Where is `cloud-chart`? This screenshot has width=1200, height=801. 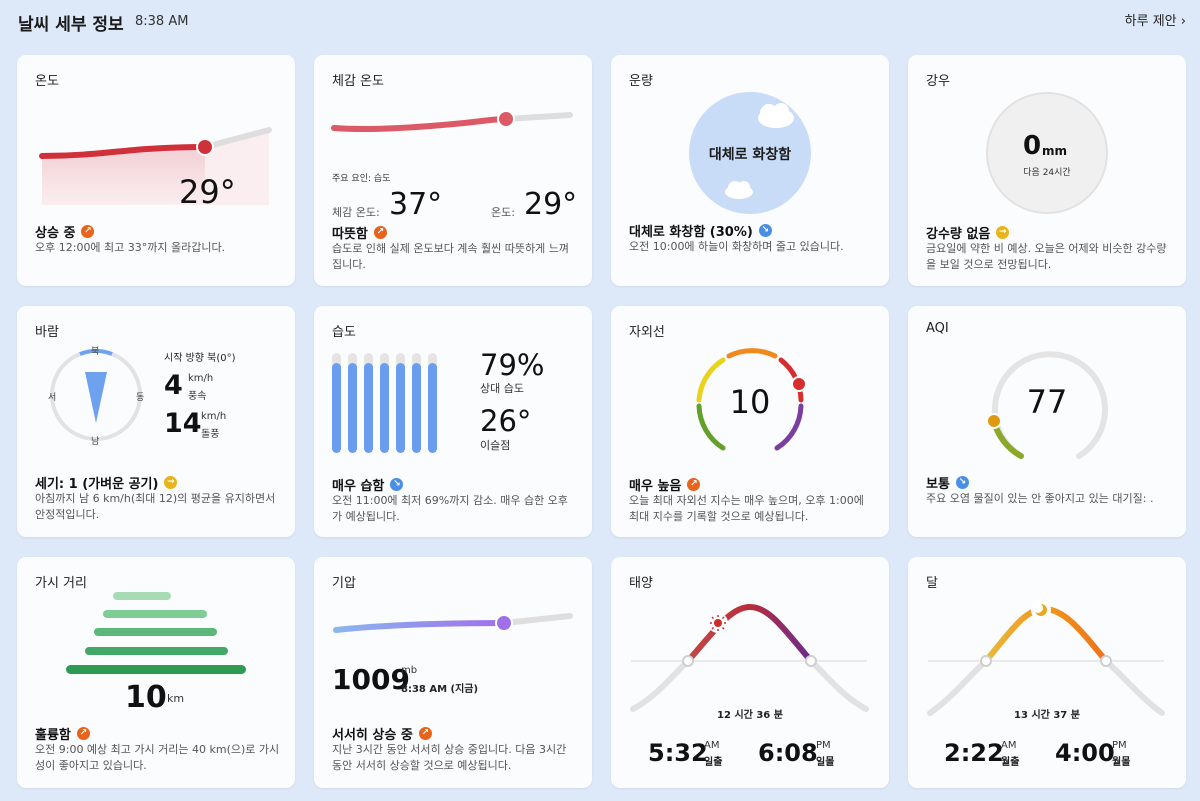 cloud-chart is located at coordinates (750, 153).